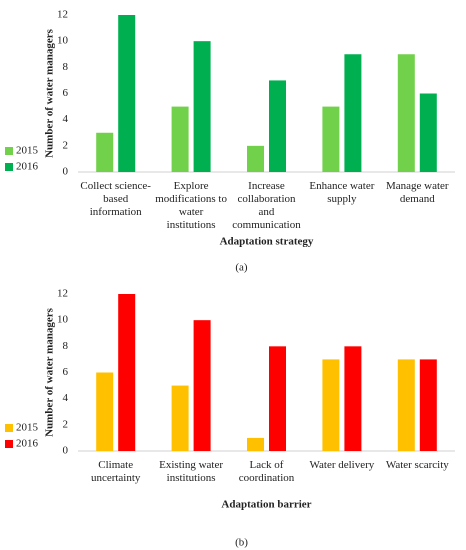  I want to click on x-axis-title: Adaptation strategy, so click(267, 242).